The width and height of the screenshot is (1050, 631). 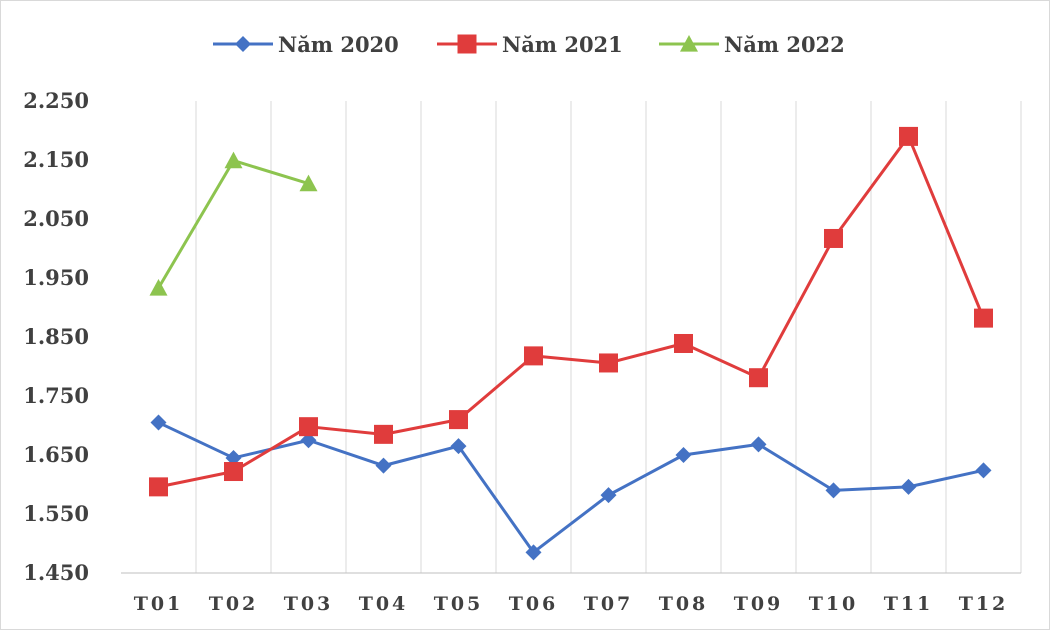 I want to click on x-tick-label: T03, so click(x=309, y=604).